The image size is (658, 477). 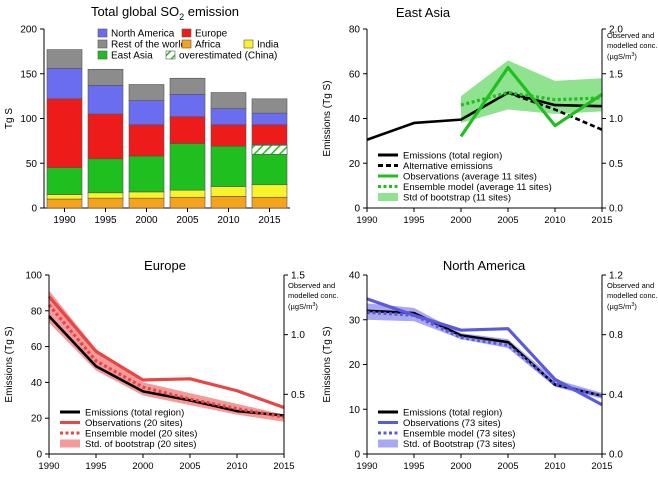 I want to click on line-alternative-emissions, so click(x=555, y=111).